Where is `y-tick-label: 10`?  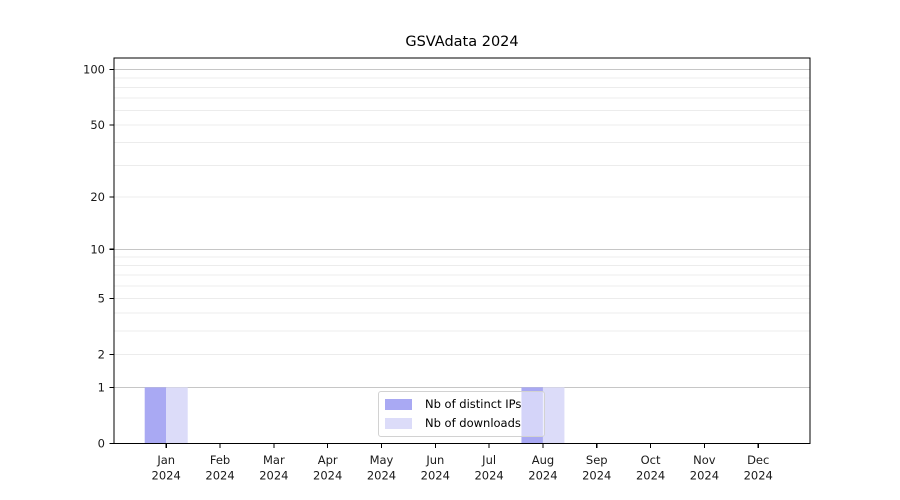
y-tick-label: 10 is located at coordinates (97, 249).